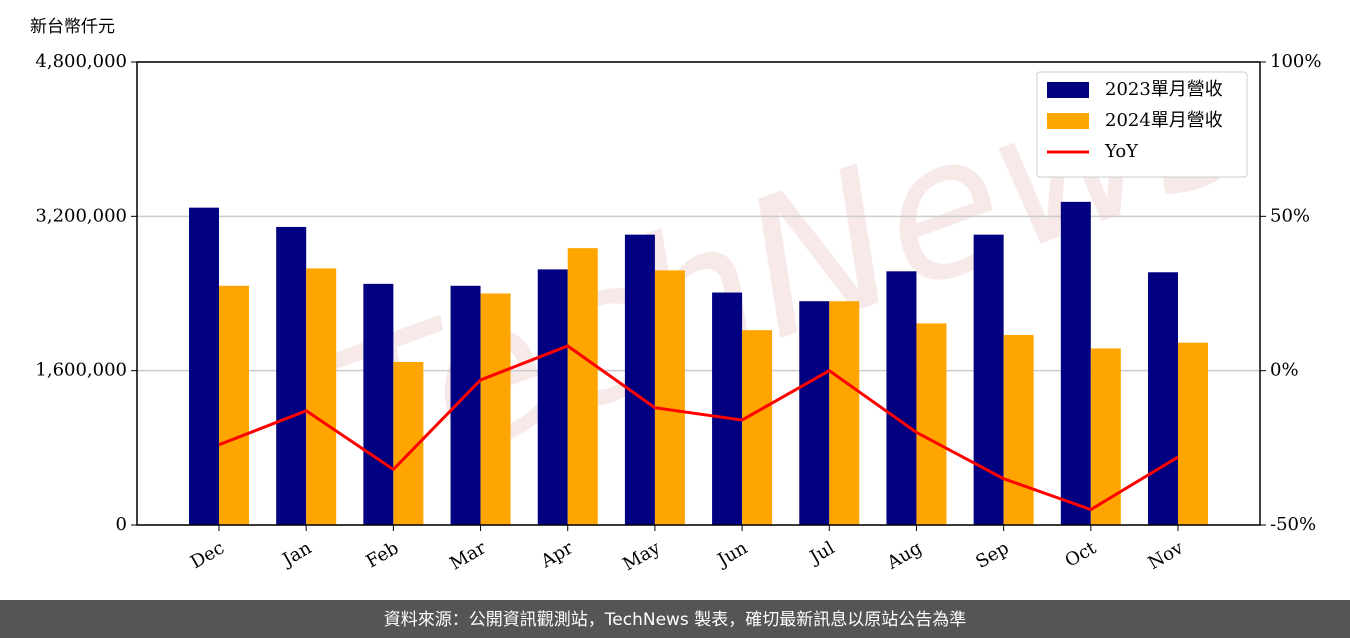 Image resolution: width=1350 pixels, height=638 pixels. What do you see at coordinates (1290, 215) in the screenshot?
I see `y2-tick-label: 50%` at bounding box center [1290, 215].